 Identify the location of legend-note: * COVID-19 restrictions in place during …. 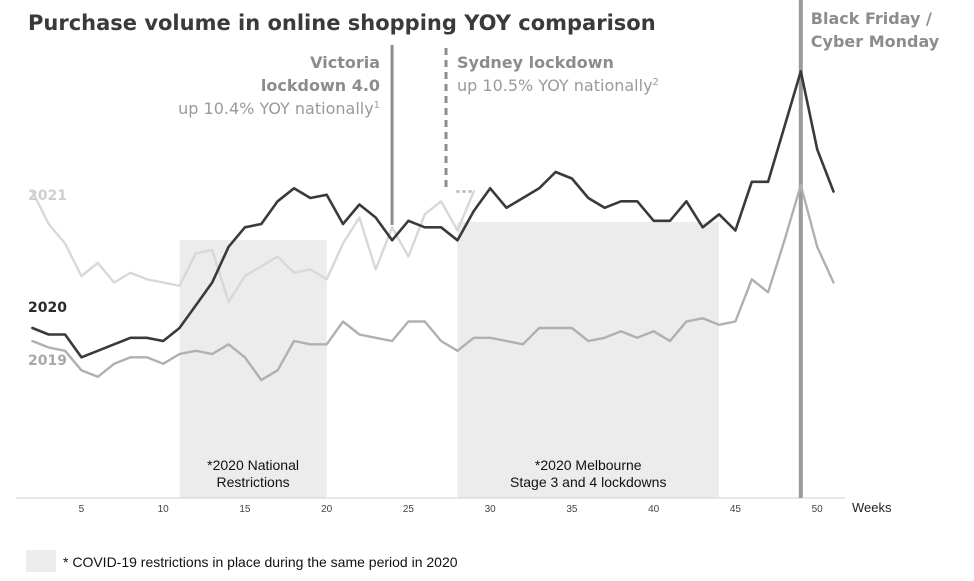
(260, 562).